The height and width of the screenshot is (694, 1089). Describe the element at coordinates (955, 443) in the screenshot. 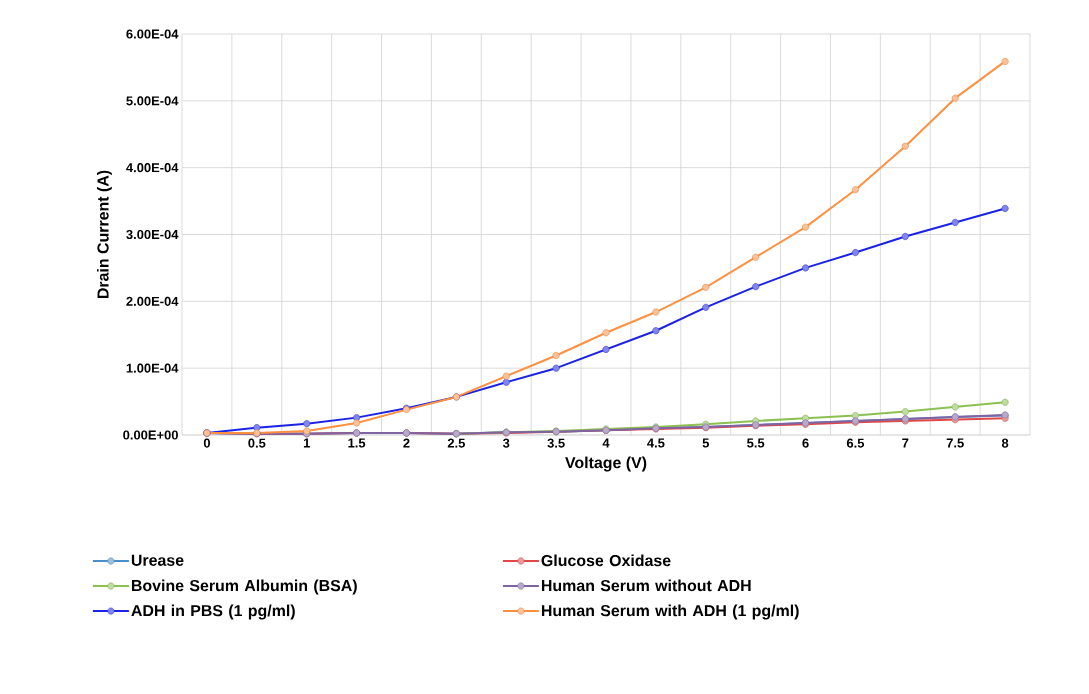

I see `x-tick-label: 7.5` at that location.